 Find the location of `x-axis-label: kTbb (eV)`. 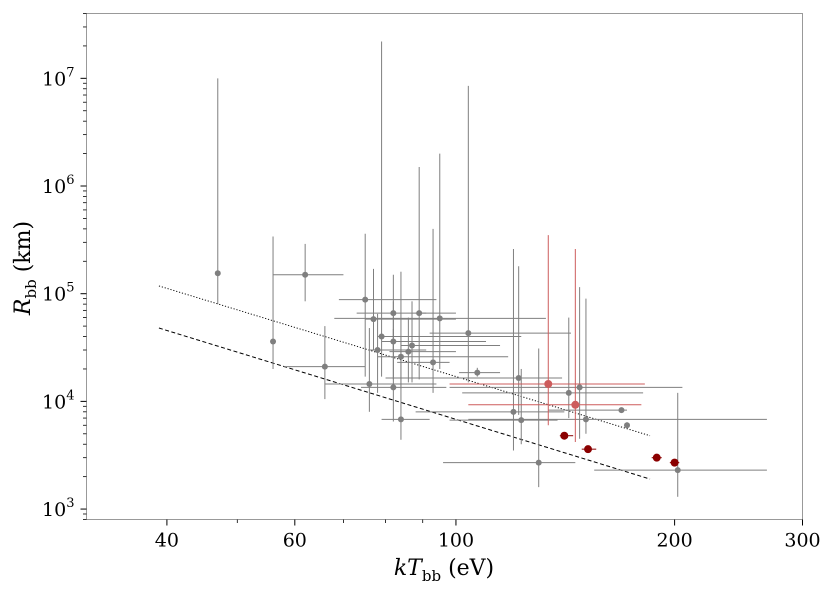

x-axis-label: kTbb (eV) is located at coordinates (444, 570).